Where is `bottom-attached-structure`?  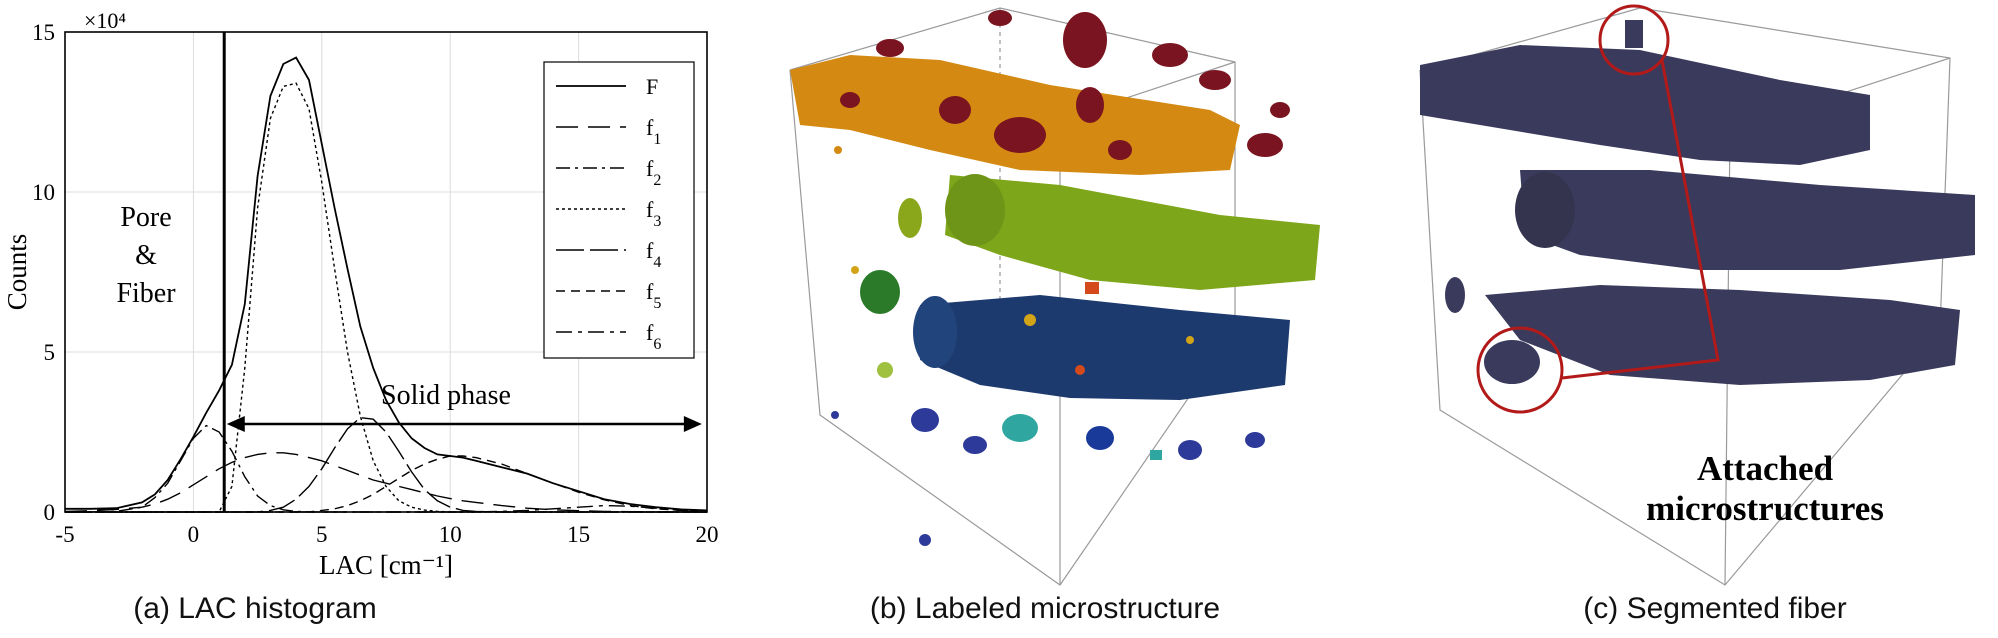 bottom-attached-structure is located at coordinates (1512, 362).